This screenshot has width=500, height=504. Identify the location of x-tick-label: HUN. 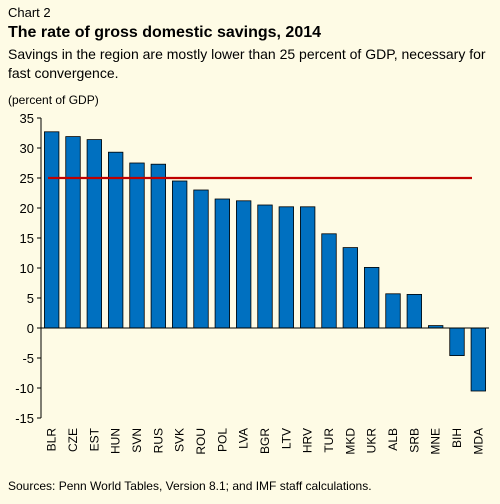
(116, 441).